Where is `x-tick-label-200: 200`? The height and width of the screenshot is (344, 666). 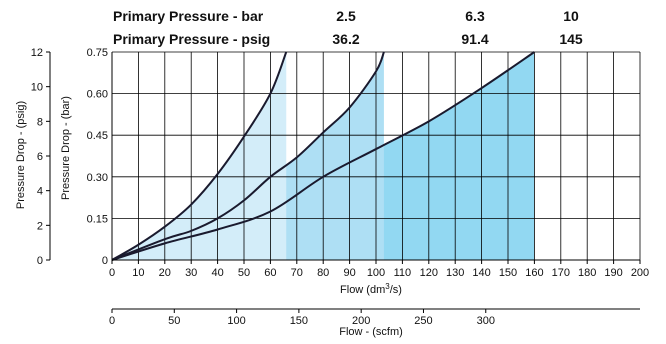
x-tick-label-200: 200 is located at coordinates (640, 273).